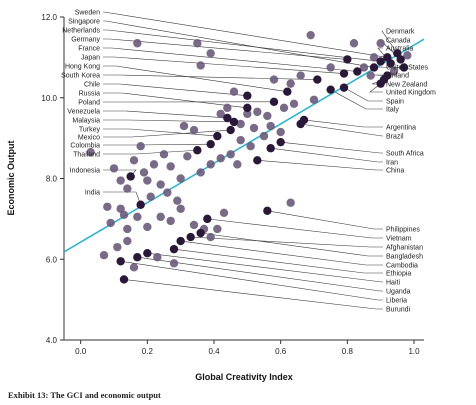 This screenshot has height=405, width=476. Describe the element at coordinates (83, 112) in the screenshot. I see `country-label: Venezuela` at that location.